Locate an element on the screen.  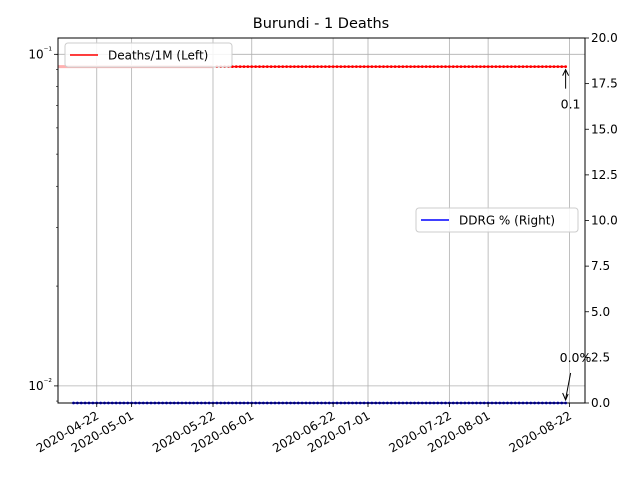
annotation-label: 0.0% is located at coordinates (576, 357).